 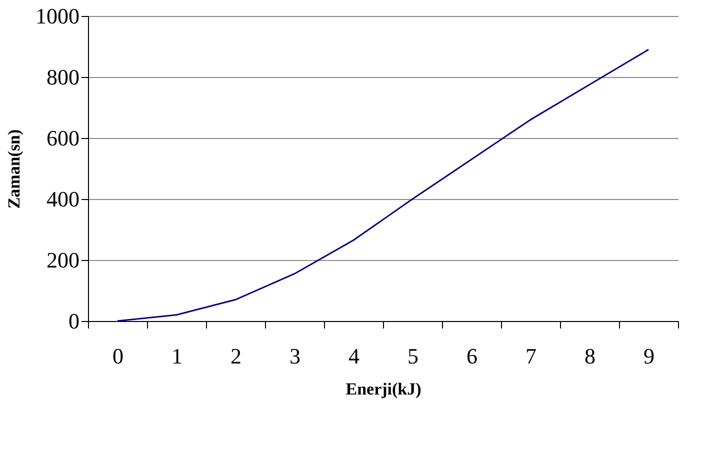 I want to click on x-tick-label: 2, so click(x=236, y=356).